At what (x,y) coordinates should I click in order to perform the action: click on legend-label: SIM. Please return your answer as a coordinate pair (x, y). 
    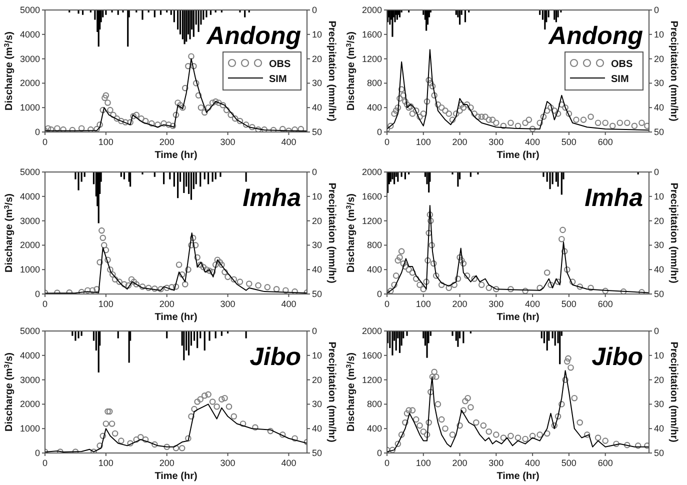
    Looking at the image, I should click on (278, 79).